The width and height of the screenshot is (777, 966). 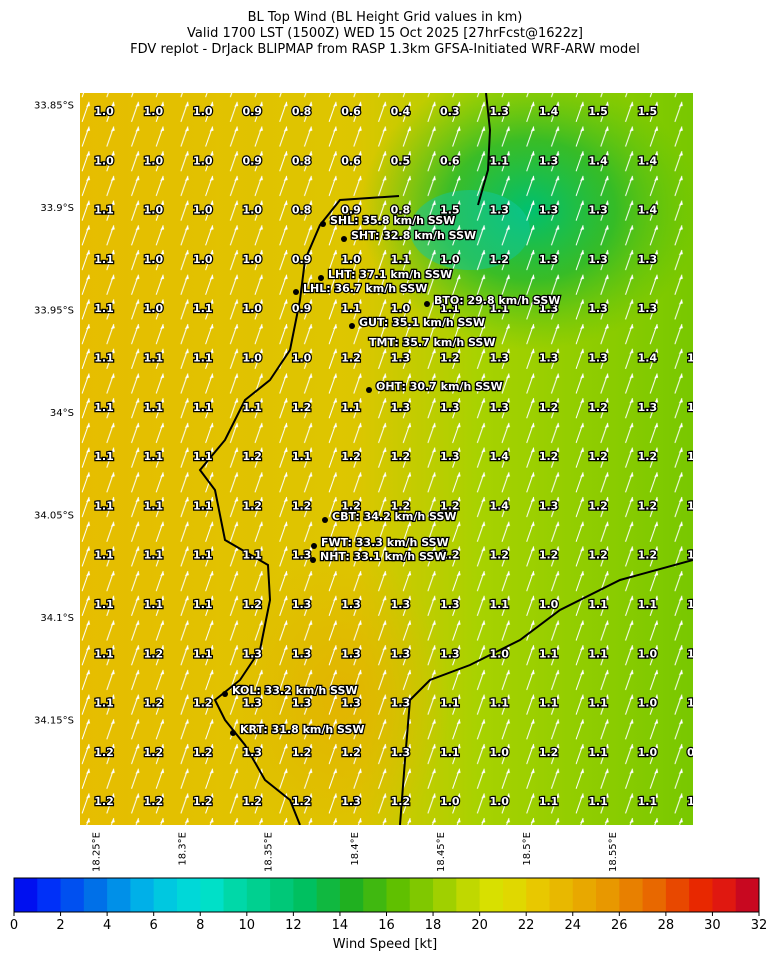 I want to click on station-label: BTO: 29.8 km/h SSW, so click(x=497, y=300).